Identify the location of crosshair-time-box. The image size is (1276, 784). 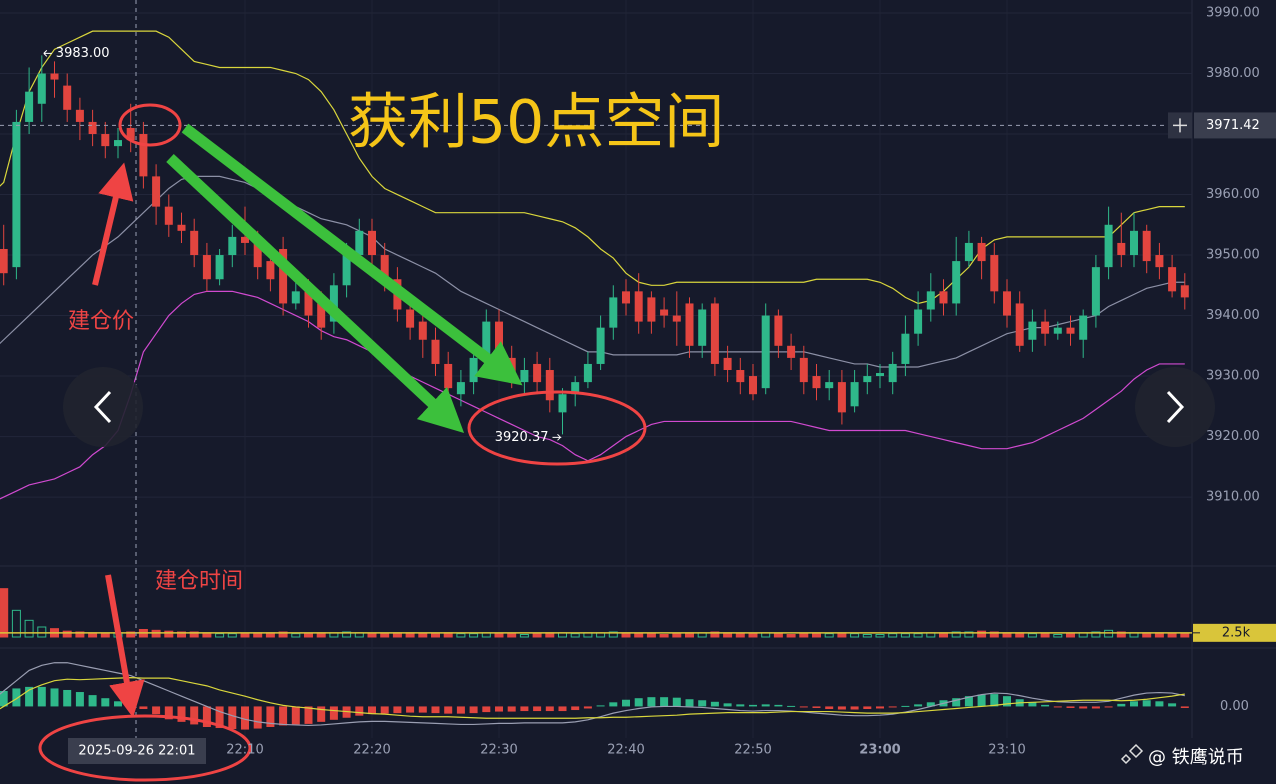
(137, 751).